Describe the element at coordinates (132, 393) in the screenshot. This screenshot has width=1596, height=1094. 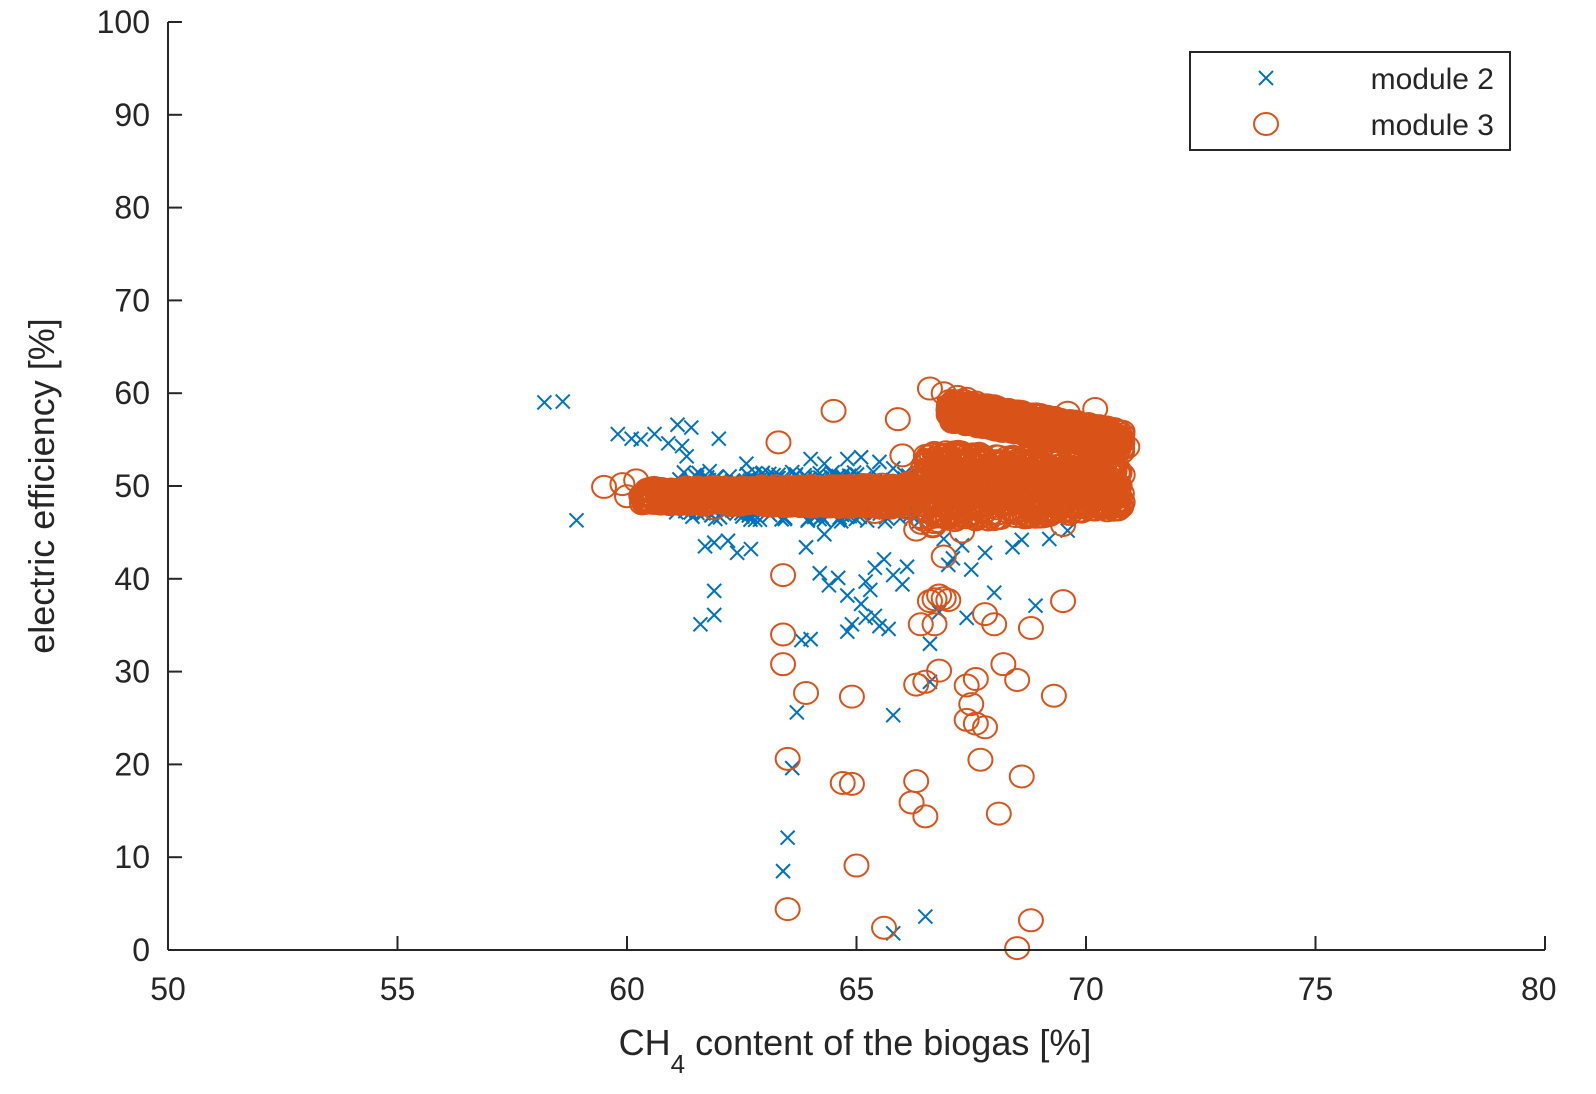
I see `y-tick-label: 60` at that location.